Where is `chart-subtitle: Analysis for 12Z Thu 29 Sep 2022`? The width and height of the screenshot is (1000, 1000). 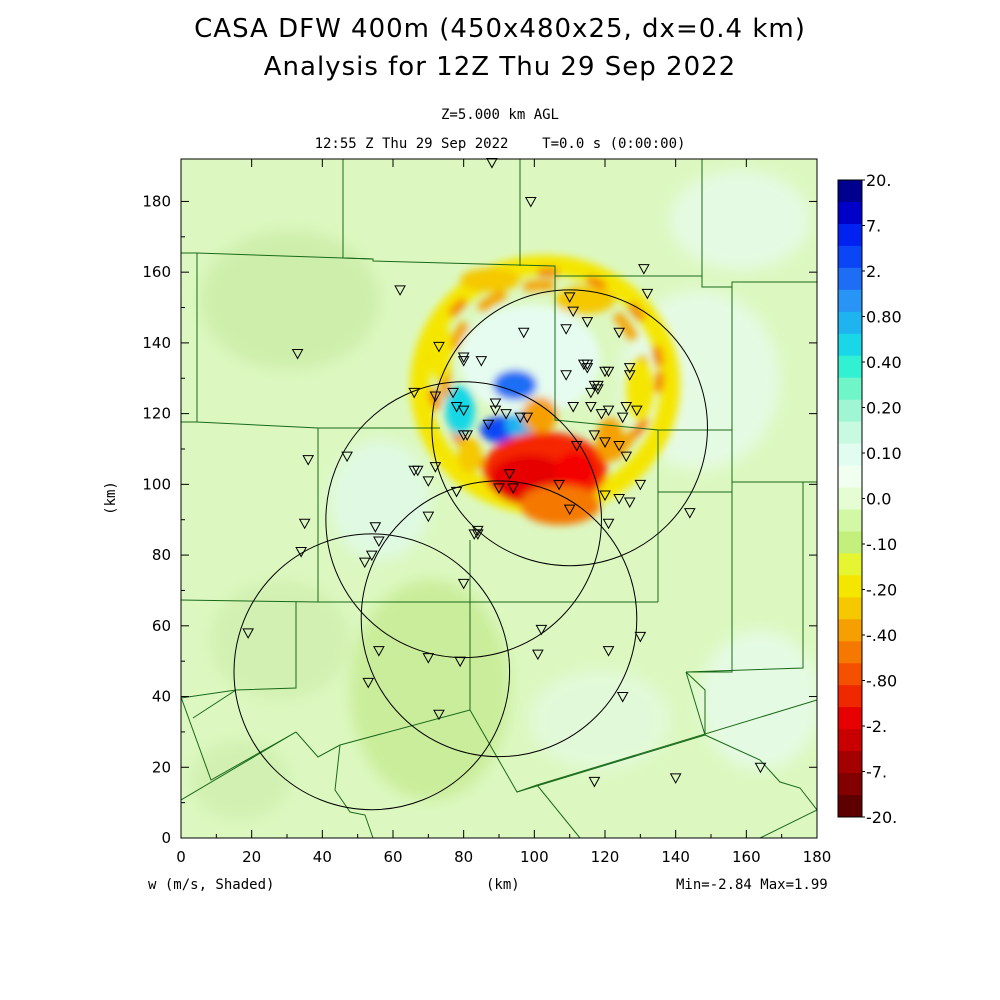 chart-subtitle: Analysis for 12Z Thu 29 Sep 2022 is located at coordinates (500, 67).